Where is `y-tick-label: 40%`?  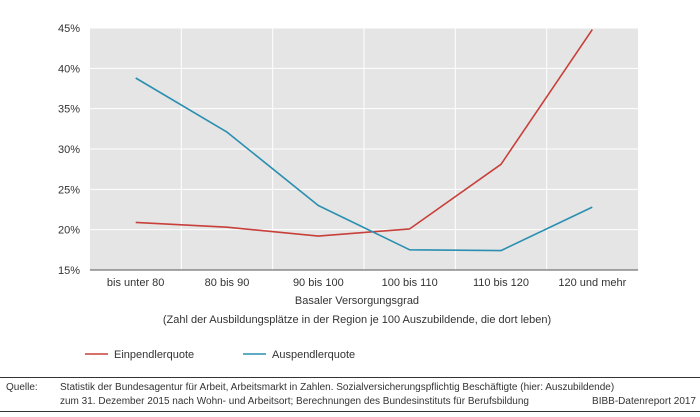
y-tick-label: 40% is located at coordinates (69, 69).